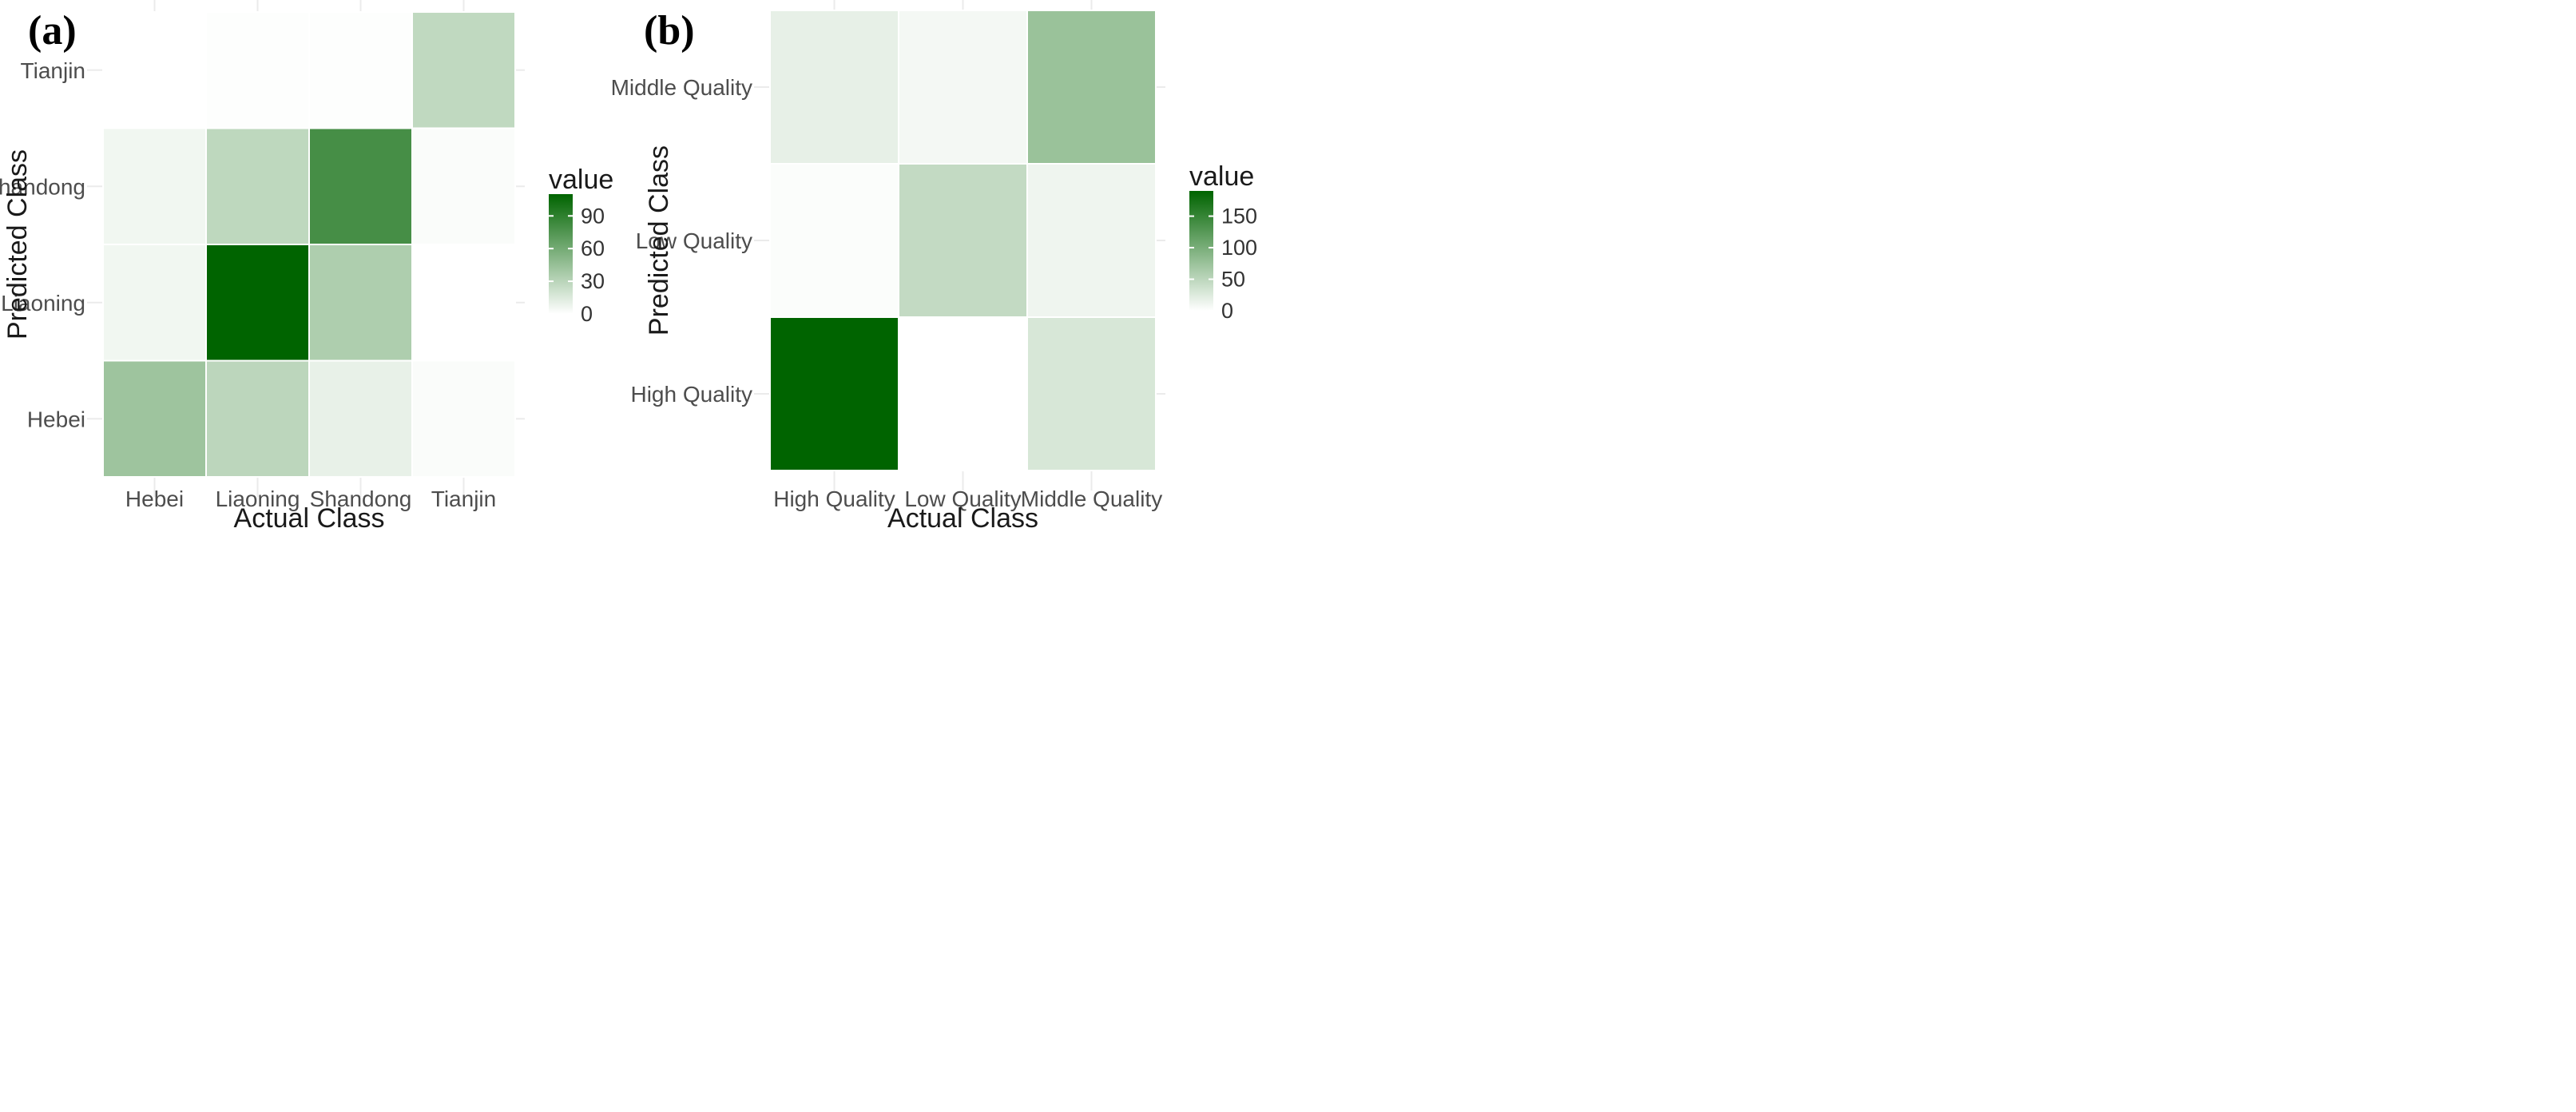  Describe the element at coordinates (52, 31) in the screenshot. I see `panel-label: (a)` at that location.